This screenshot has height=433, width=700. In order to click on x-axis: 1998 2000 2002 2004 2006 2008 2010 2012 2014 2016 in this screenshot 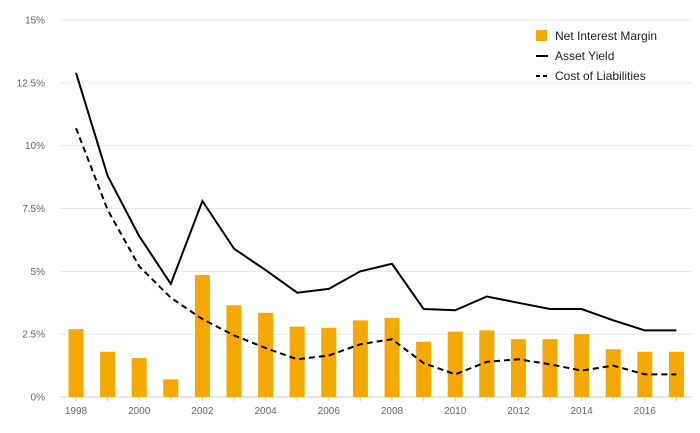, I will do `click(371, 407)`.